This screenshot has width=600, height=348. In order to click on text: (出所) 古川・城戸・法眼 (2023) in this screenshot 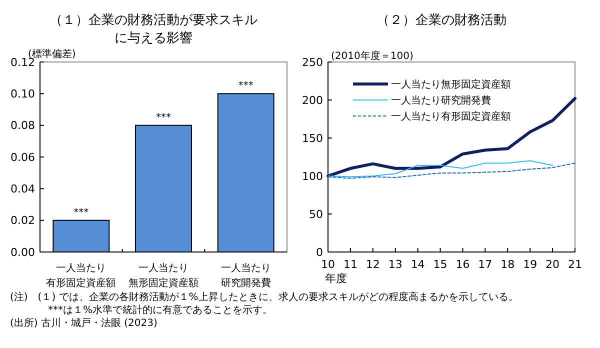, I will do `click(84, 323)`.